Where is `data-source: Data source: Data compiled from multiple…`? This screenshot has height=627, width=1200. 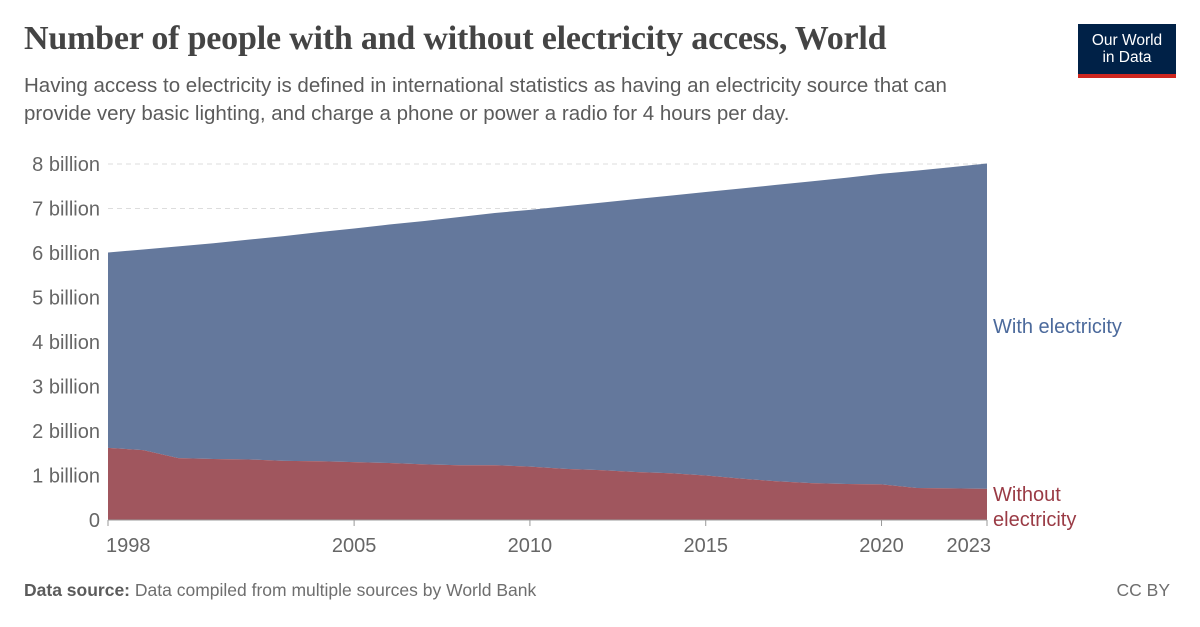 data-source: Data source: Data compiled from multiple… is located at coordinates (280, 590).